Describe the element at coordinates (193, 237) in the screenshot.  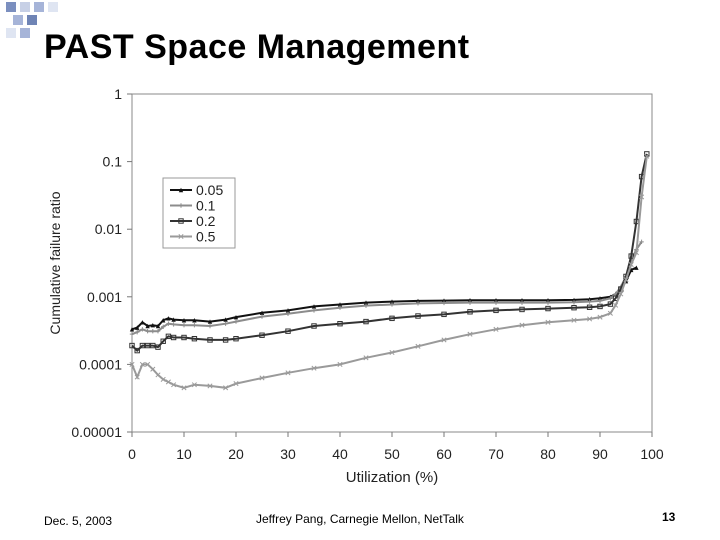
I see `legend-item: 0.5` at that location.